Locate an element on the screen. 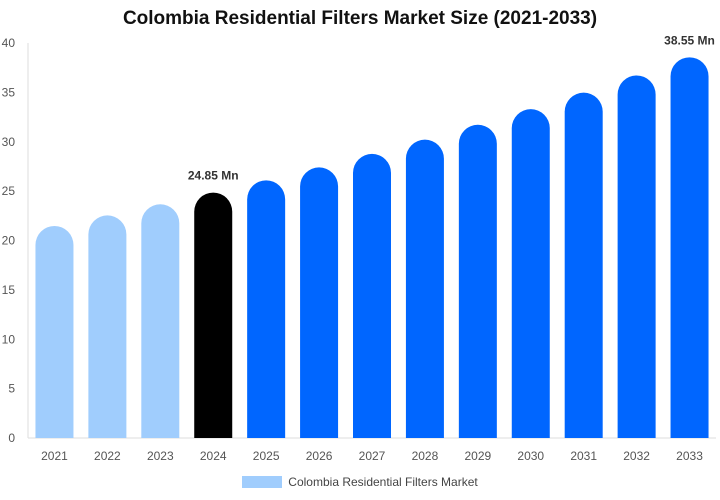  x-tick-label: 2021 is located at coordinates (54, 456).